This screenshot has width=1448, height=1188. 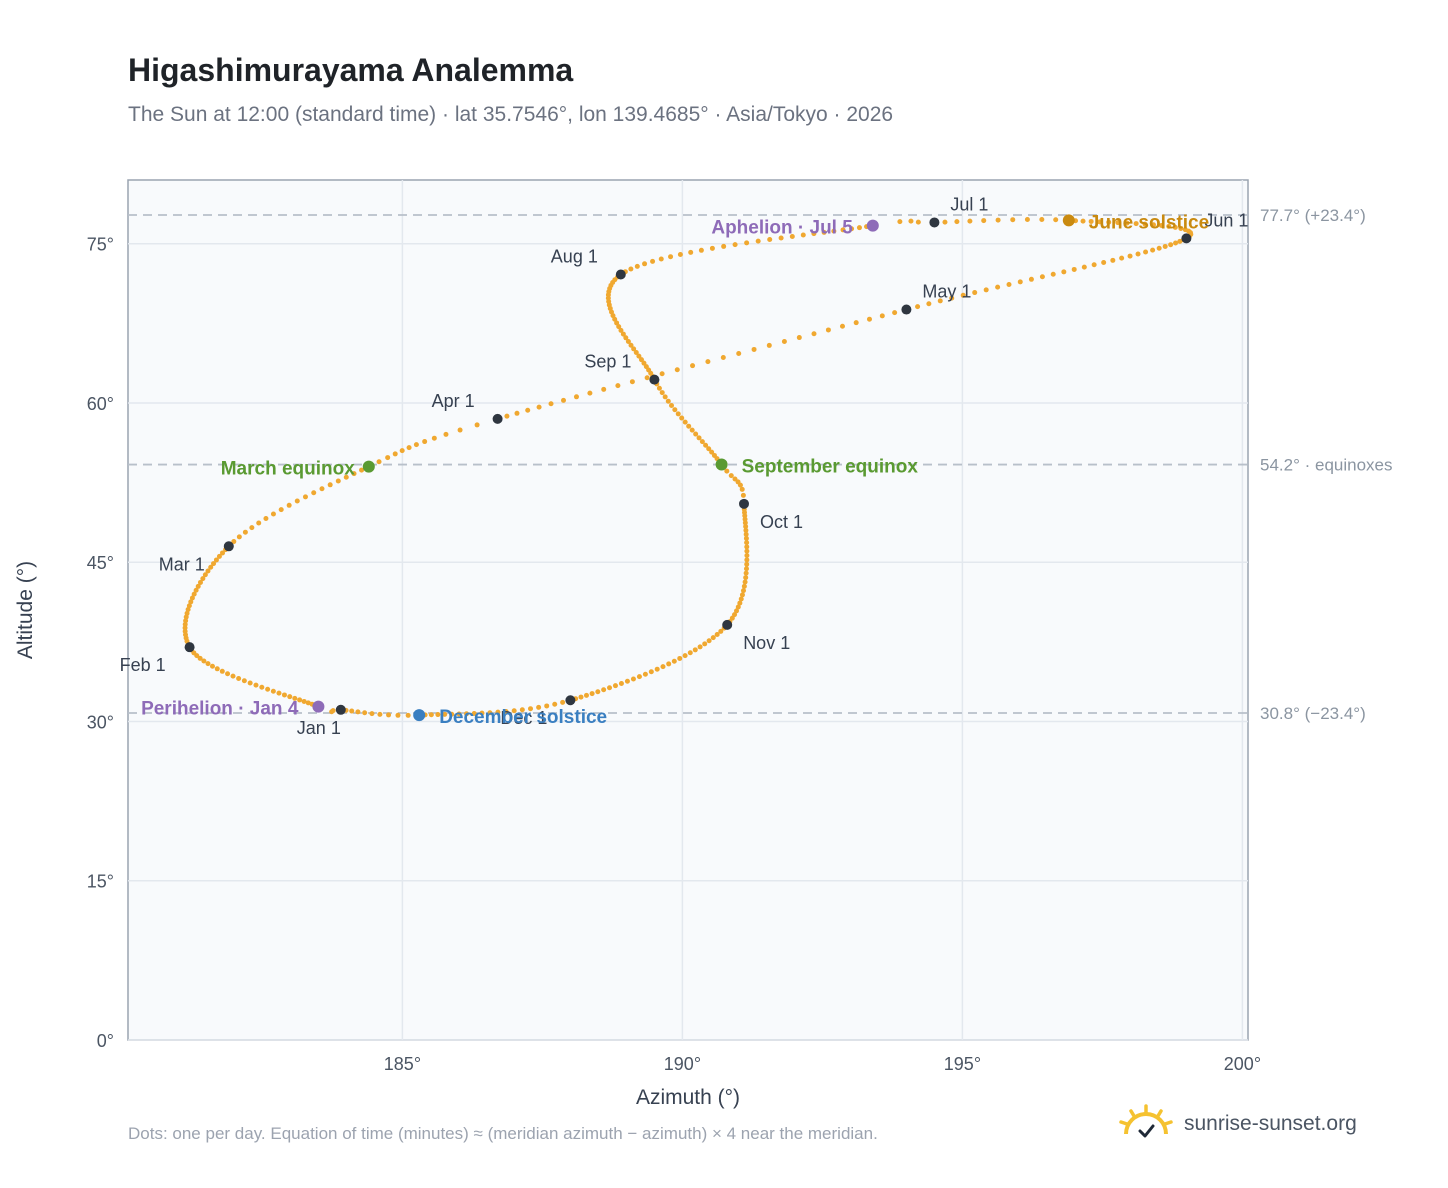 What do you see at coordinates (220, 709) in the screenshot?
I see `event-label: Perihelion · Jan 4` at bounding box center [220, 709].